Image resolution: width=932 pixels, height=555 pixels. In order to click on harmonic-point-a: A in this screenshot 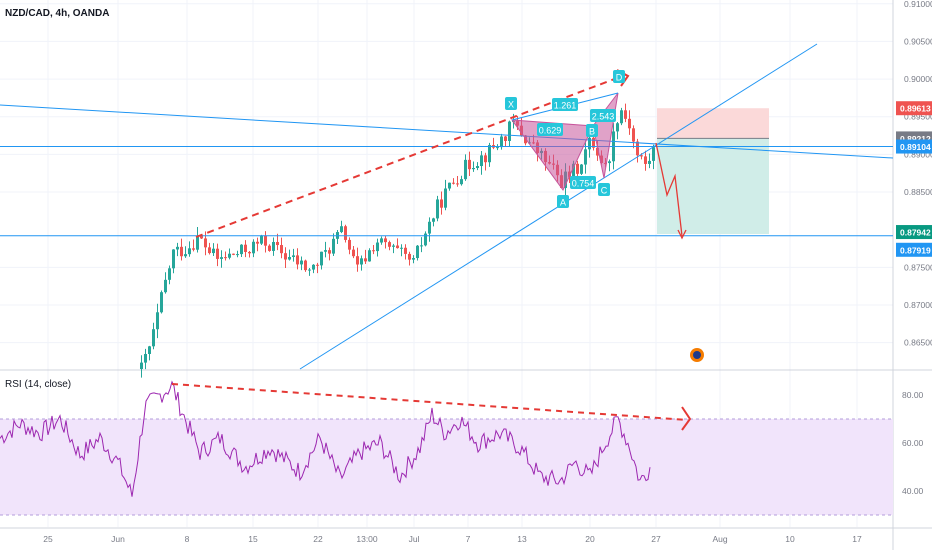, I will do `click(563, 203)`.